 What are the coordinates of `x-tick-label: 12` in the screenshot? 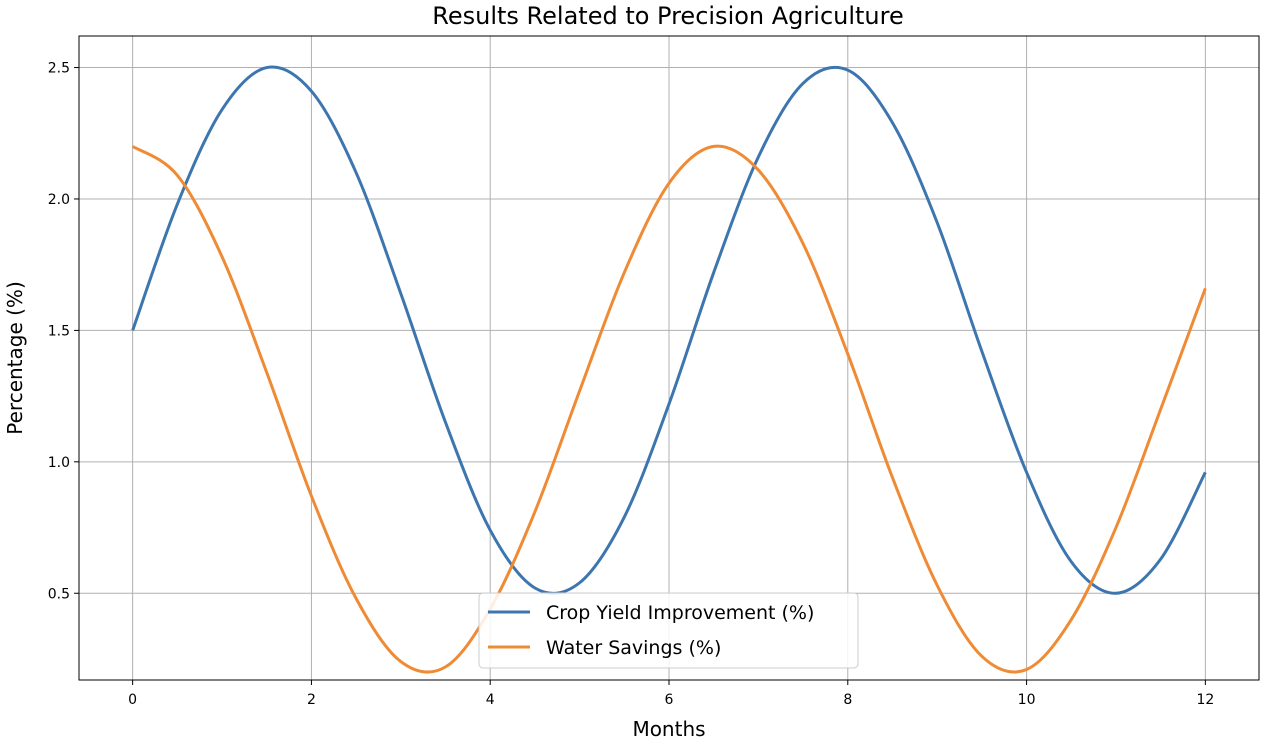 It's located at (1205, 700).